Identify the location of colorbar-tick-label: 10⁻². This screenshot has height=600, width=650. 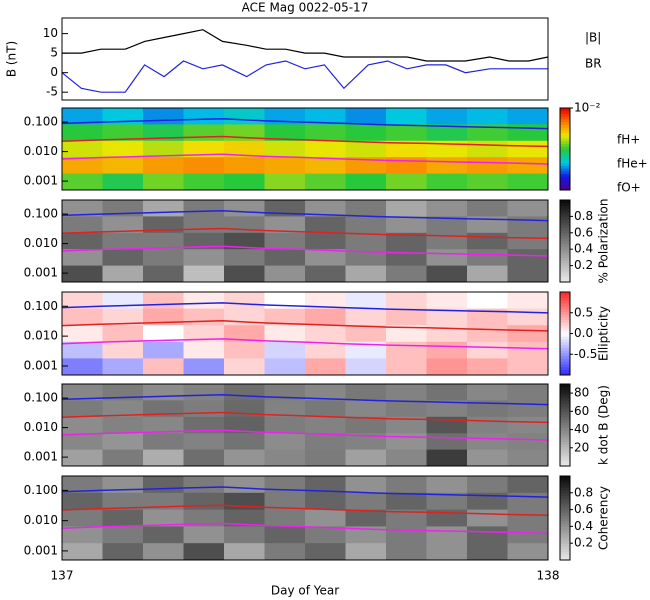
(587, 108).